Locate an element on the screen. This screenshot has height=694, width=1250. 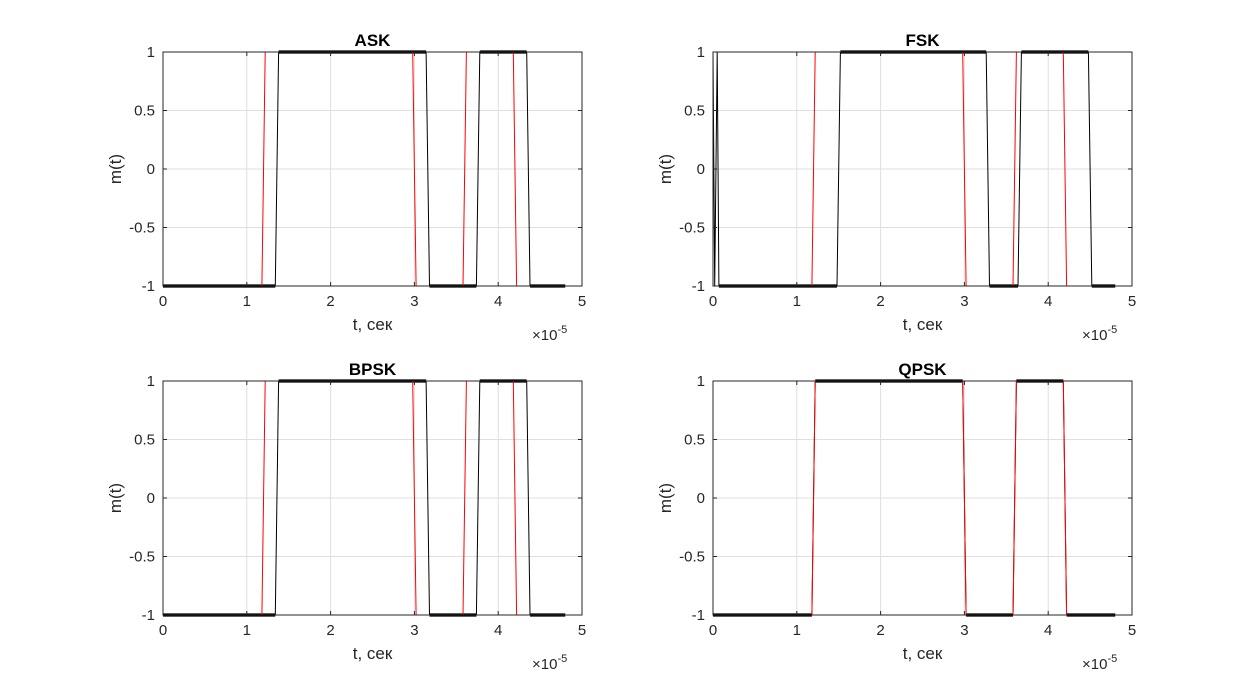
chart-title: QPSK is located at coordinates (922, 369).